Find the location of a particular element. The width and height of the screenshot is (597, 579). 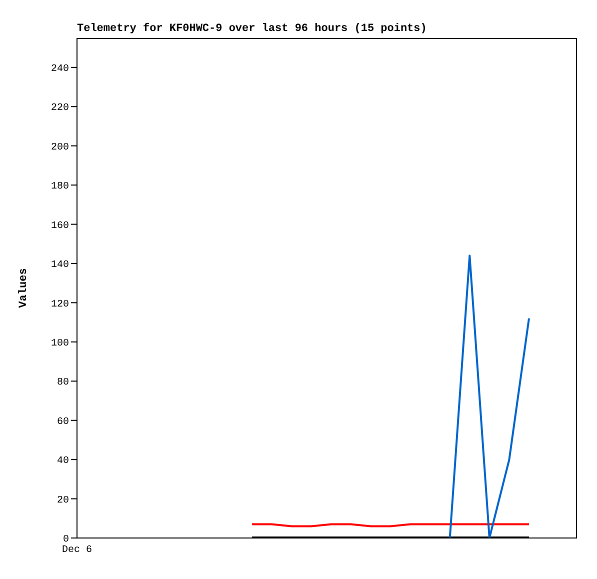

y-tick-label: 100 is located at coordinates (59, 344).